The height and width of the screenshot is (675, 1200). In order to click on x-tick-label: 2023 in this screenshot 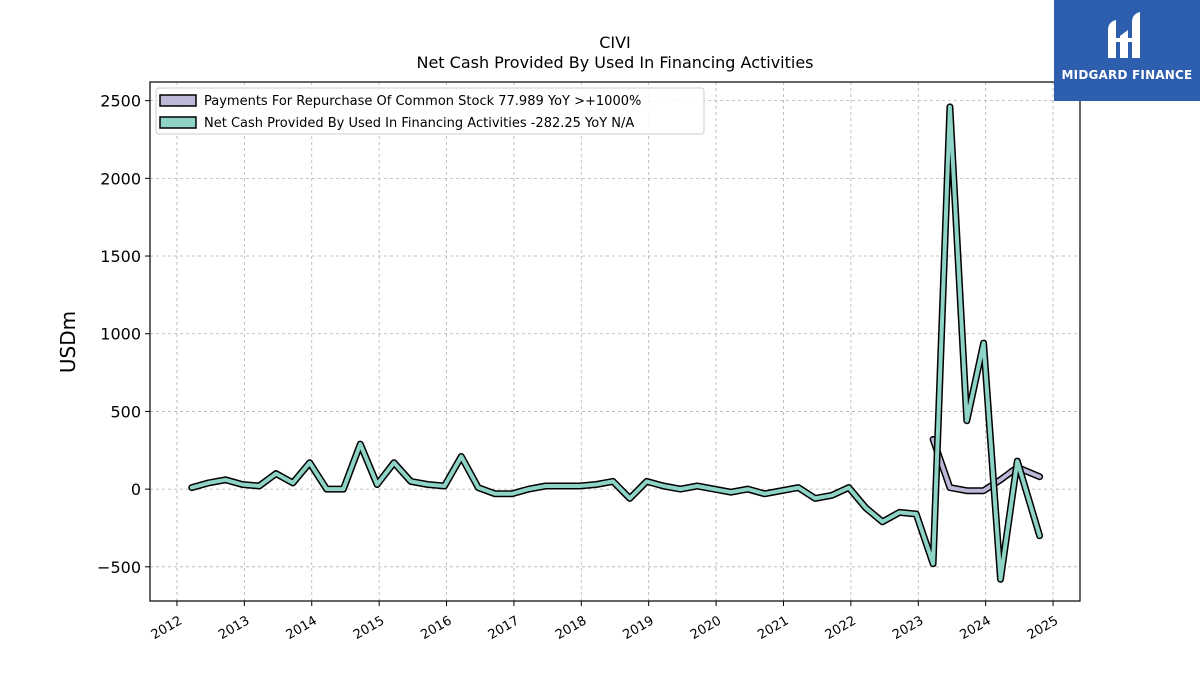, I will do `click(908, 628)`.